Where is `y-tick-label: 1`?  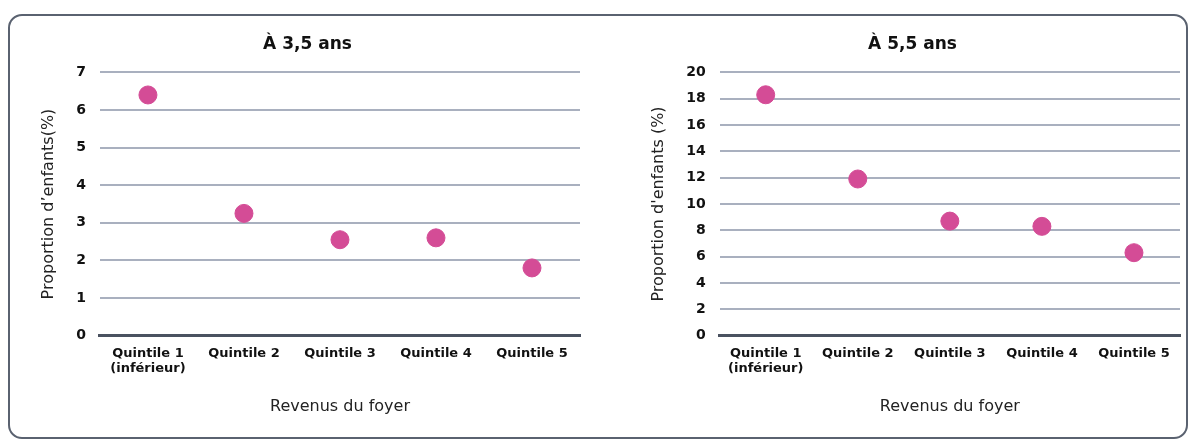
y-tick-label: 1 is located at coordinates (81, 296).